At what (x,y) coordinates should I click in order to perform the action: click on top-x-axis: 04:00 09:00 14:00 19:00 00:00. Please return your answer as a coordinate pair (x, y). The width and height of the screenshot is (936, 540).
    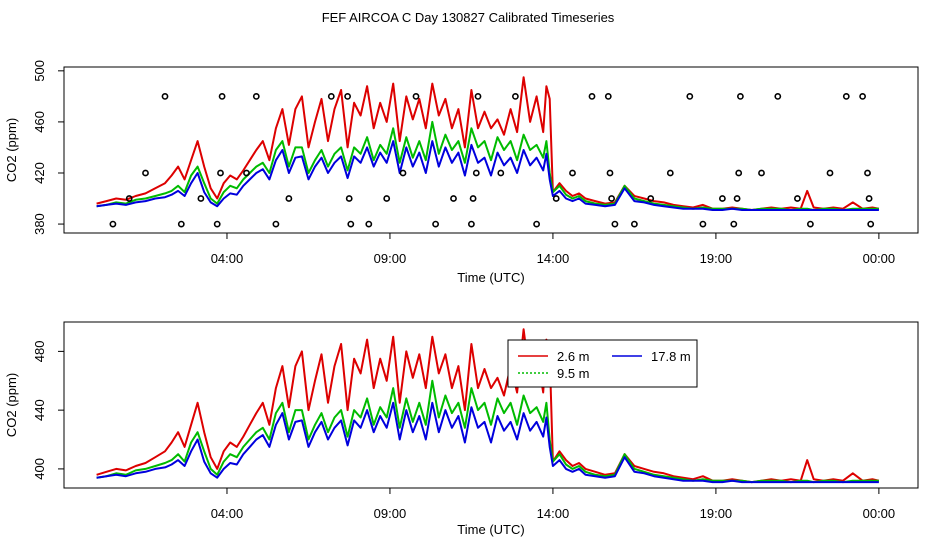
    Looking at the image, I should click on (553, 249).